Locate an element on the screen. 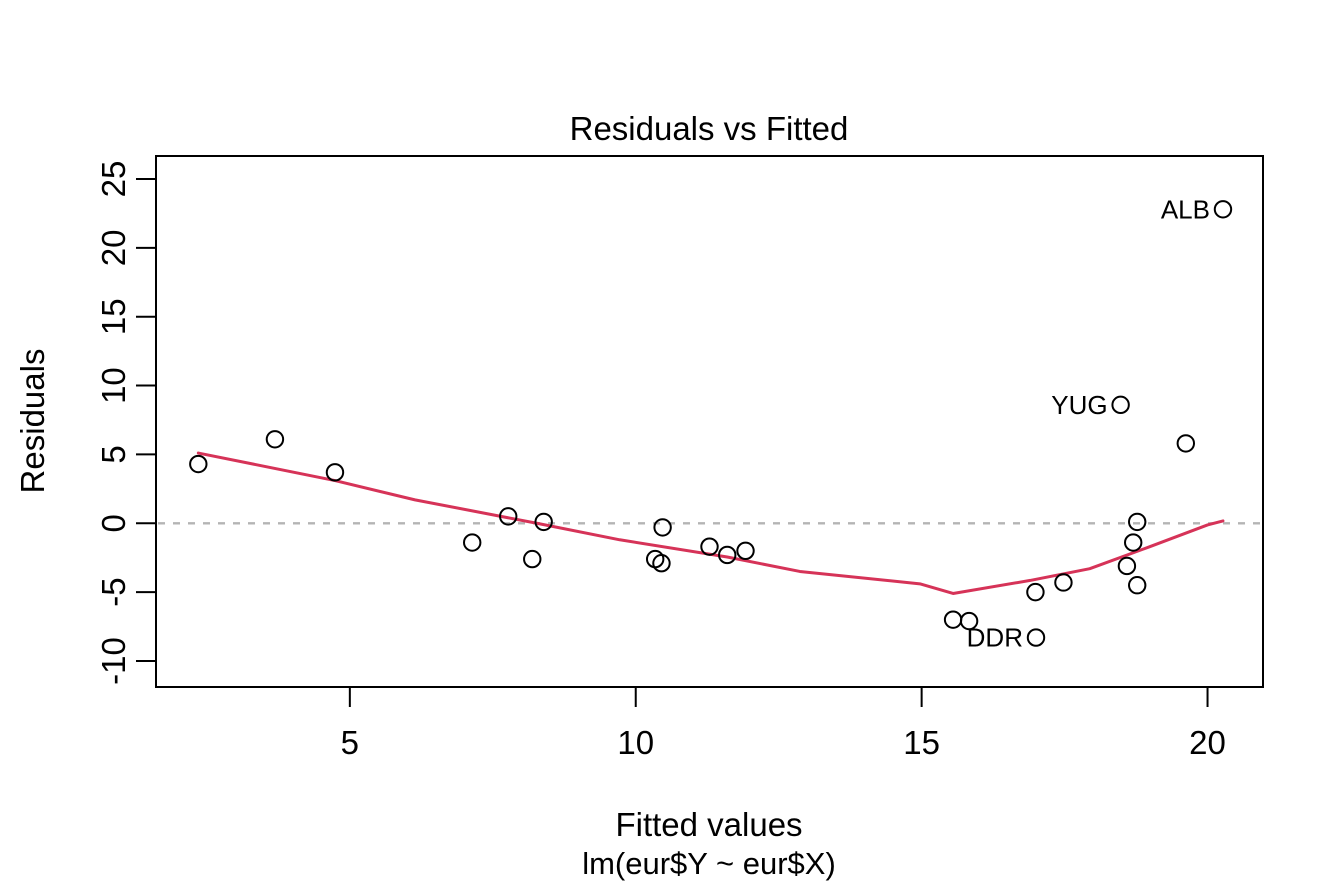 The image size is (1344, 888). point-label-alb: ALB is located at coordinates (1185, 209).